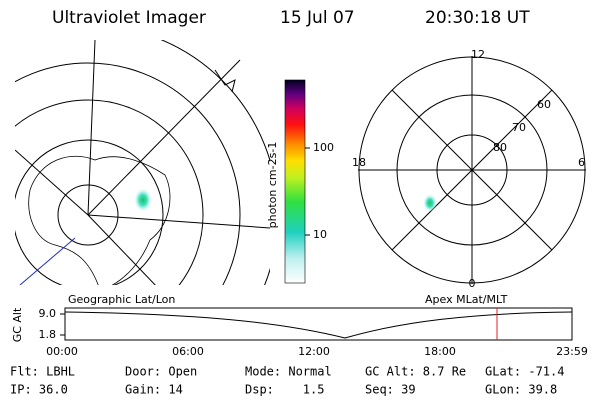 Image resolution: width=600 pixels, height=400 pixels. What do you see at coordinates (39, 390) in the screenshot?
I see `footer-field: IP: 36.0` at bounding box center [39, 390].